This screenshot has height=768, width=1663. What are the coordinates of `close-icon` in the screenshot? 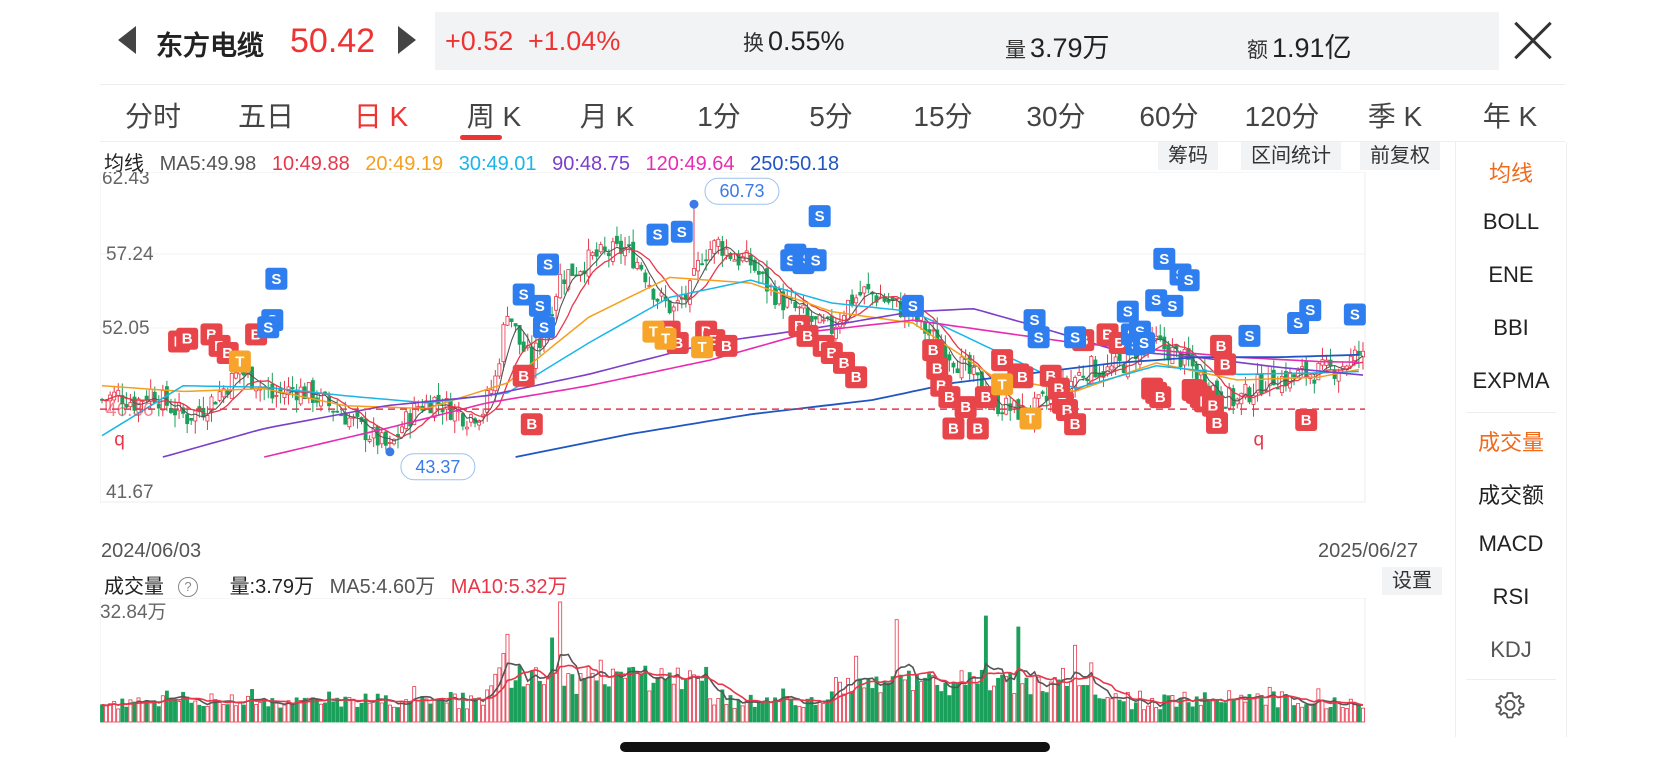 It's located at (1533, 41).